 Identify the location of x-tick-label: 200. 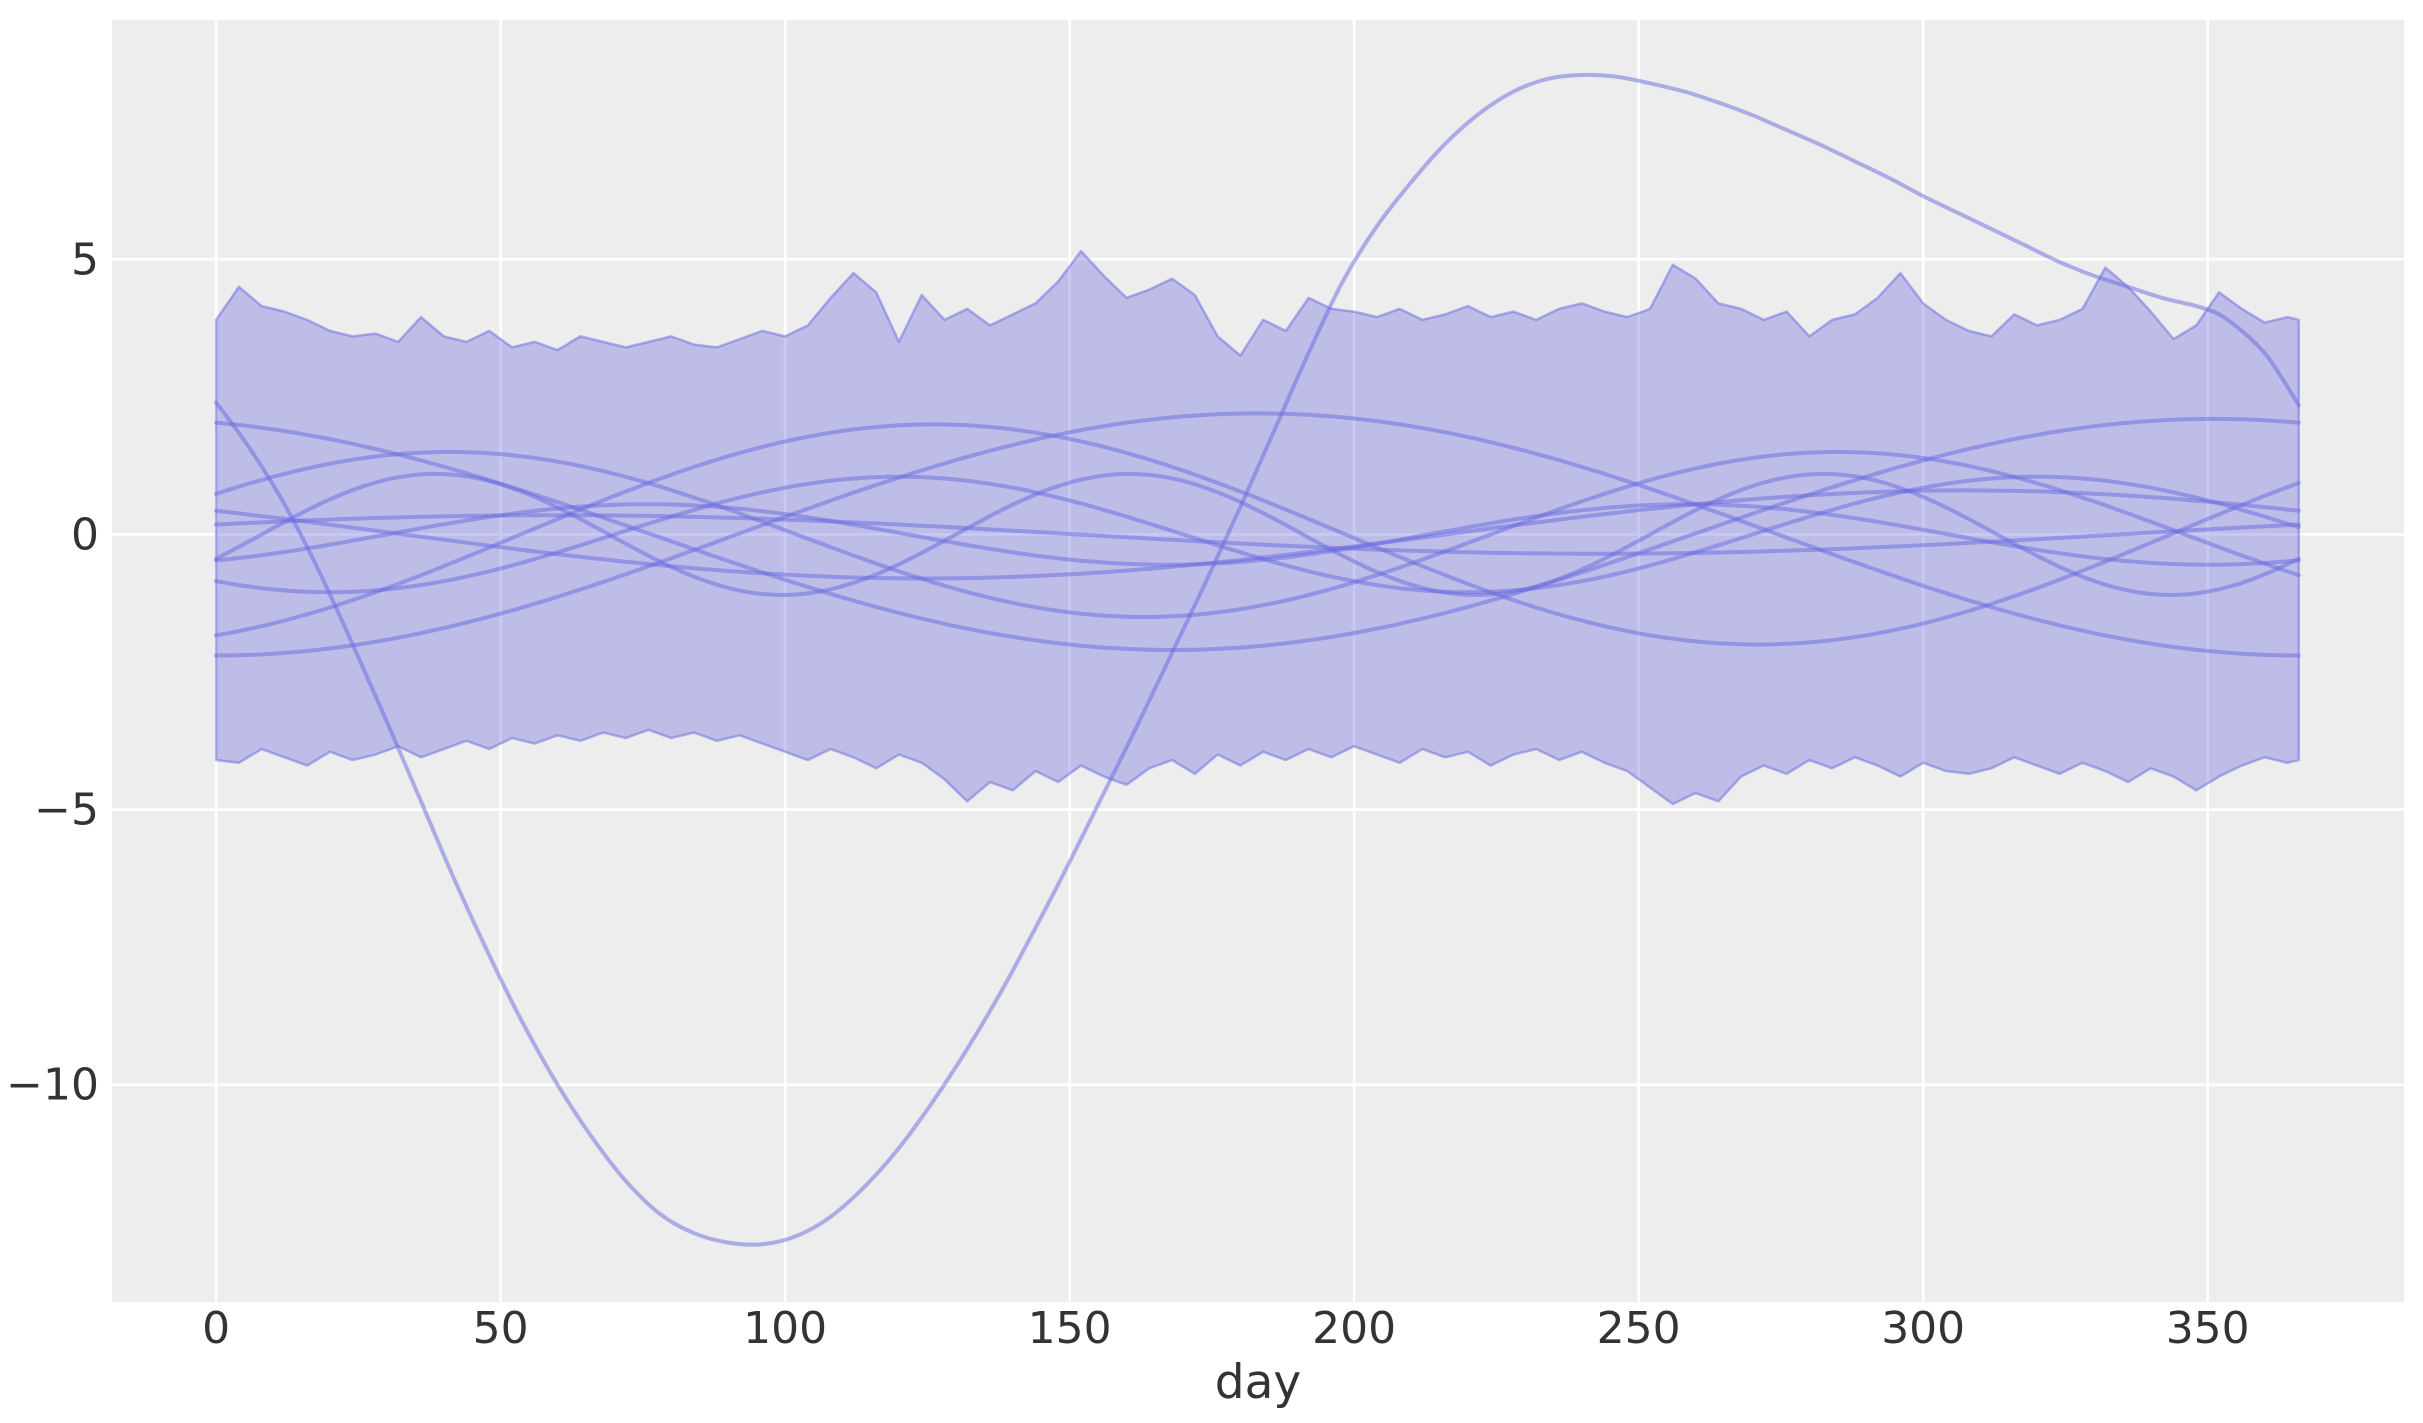
(1354, 1328).